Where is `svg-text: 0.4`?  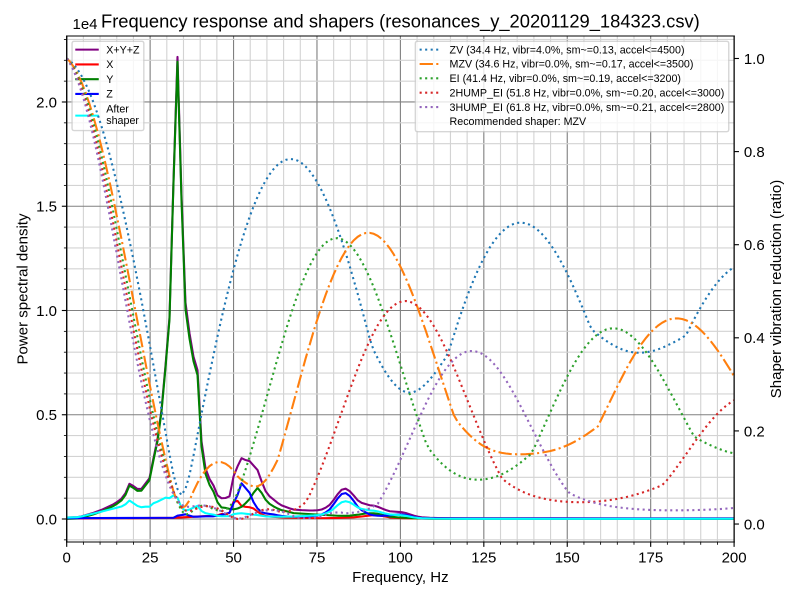 svg-text: 0.4 is located at coordinates (754, 338).